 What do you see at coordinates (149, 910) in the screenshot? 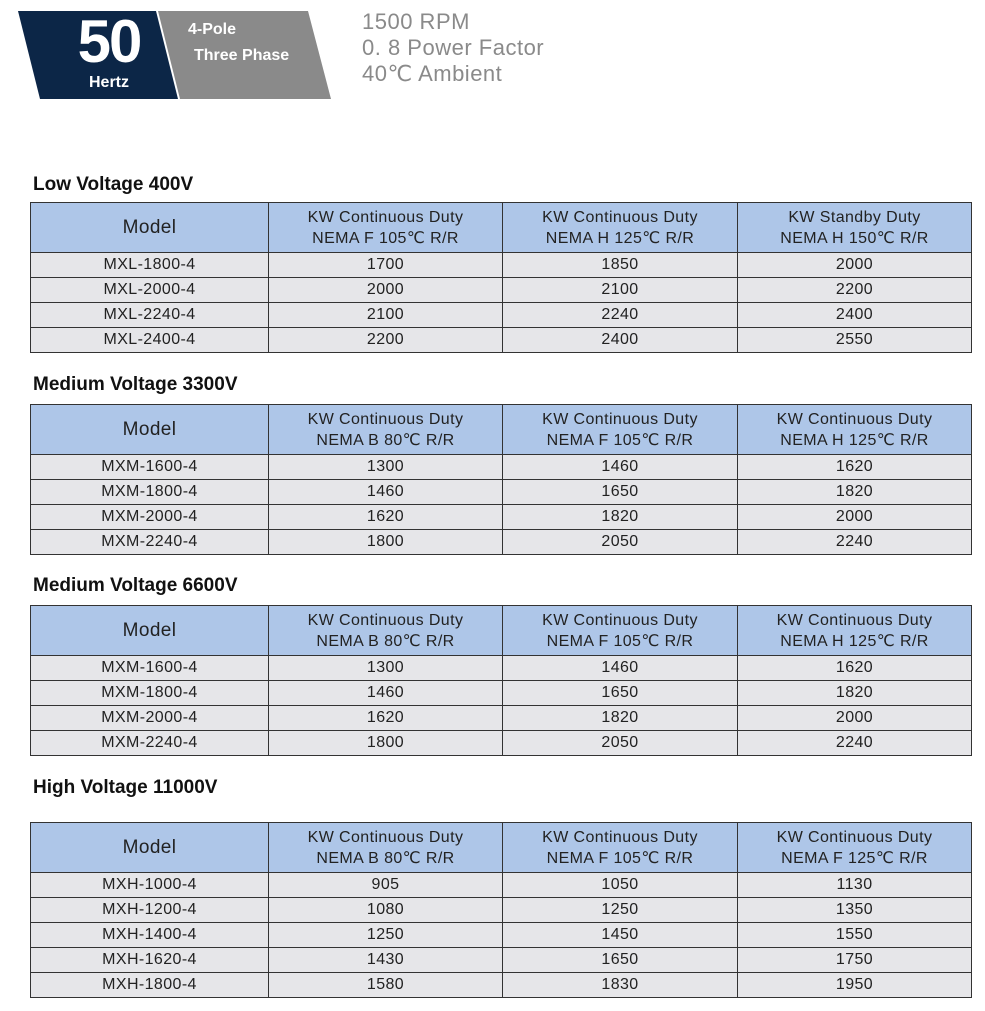
I see `model-cell: MXH-1200-4` at bounding box center [149, 910].